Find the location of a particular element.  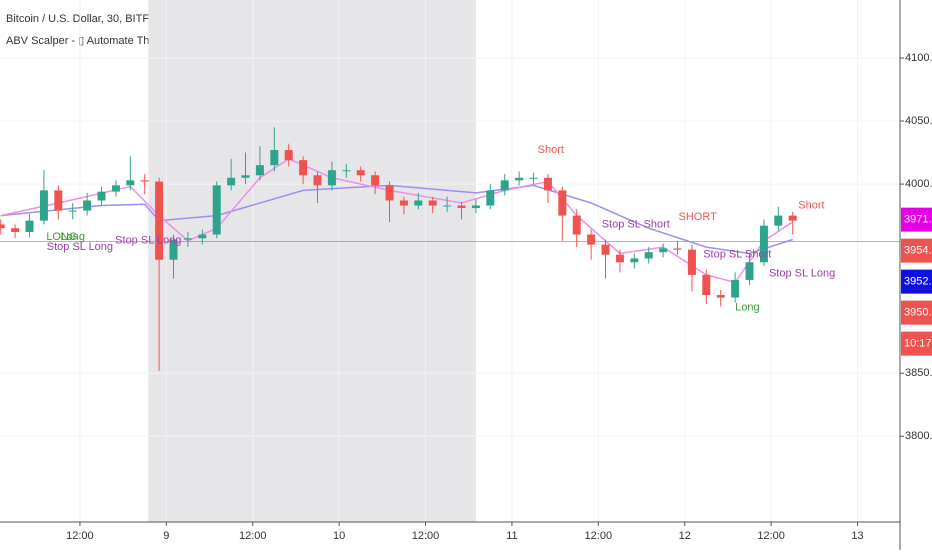

y-tick-label: 4100.0 is located at coordinates (918, 58).